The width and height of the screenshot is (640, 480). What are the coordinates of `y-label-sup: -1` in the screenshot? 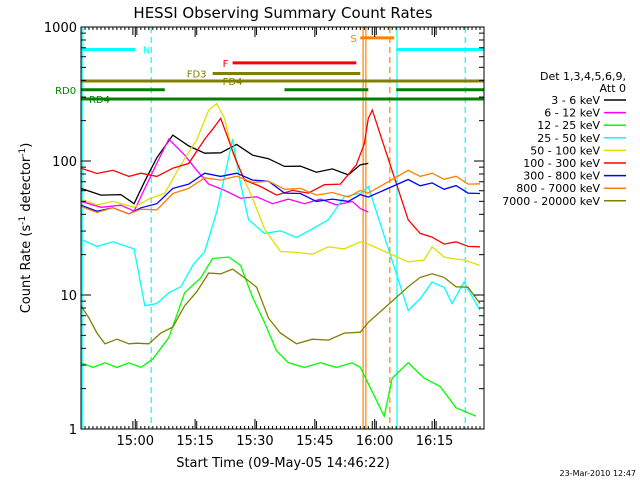 It's located at (23, 220).